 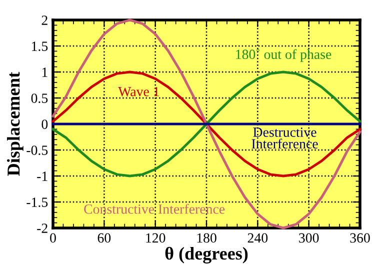 I want to click on x-tick-label: 0, so click(x=53, y=238).